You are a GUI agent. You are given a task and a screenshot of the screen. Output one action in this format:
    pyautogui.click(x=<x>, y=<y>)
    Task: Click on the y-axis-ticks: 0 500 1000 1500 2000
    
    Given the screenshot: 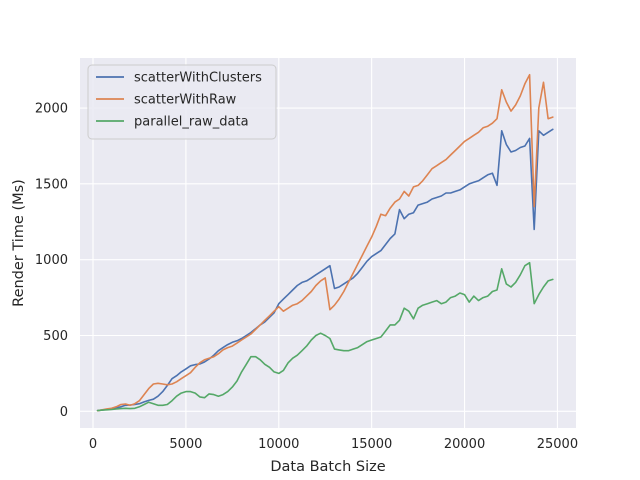 What is the action you would take?
    pyautogui.click(x=51, y=261)
    